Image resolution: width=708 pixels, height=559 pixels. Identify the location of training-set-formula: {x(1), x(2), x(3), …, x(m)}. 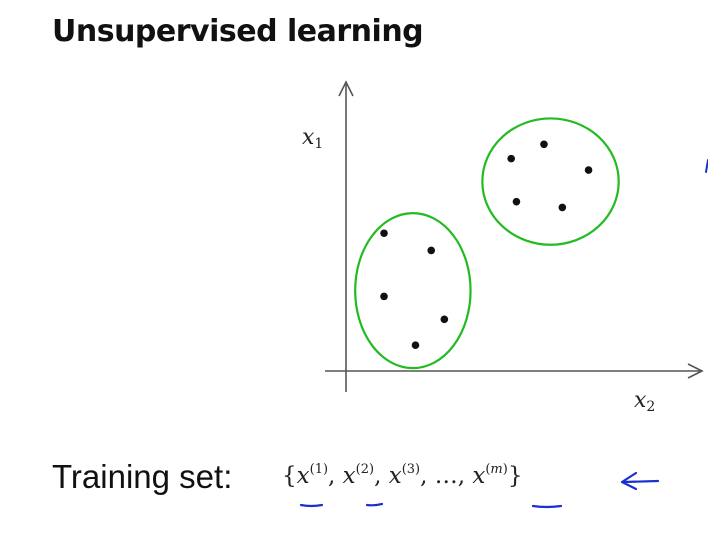
(402, 475).